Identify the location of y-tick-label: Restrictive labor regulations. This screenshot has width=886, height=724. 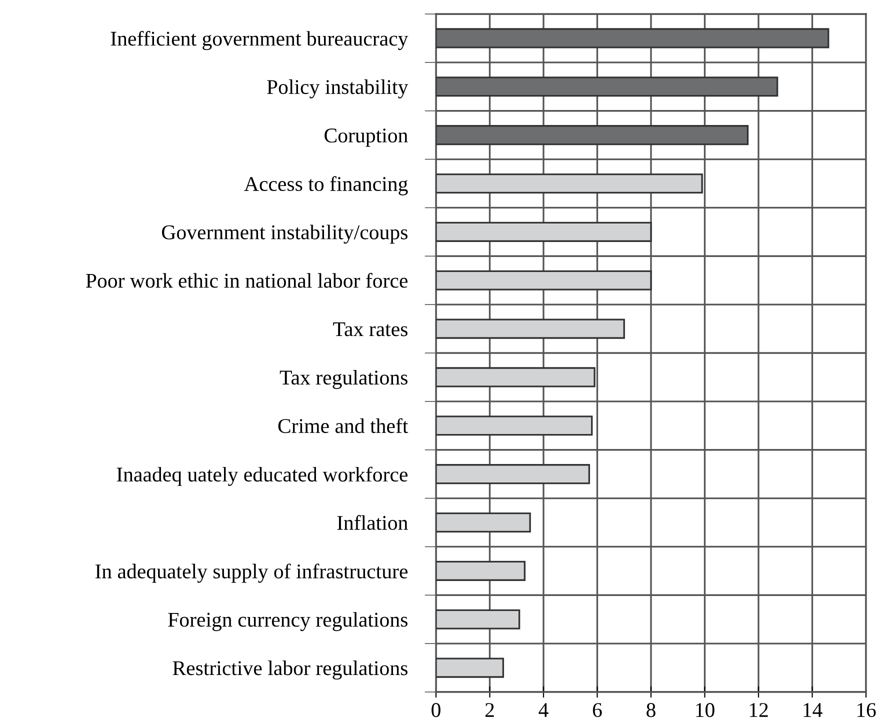
(290, 670).